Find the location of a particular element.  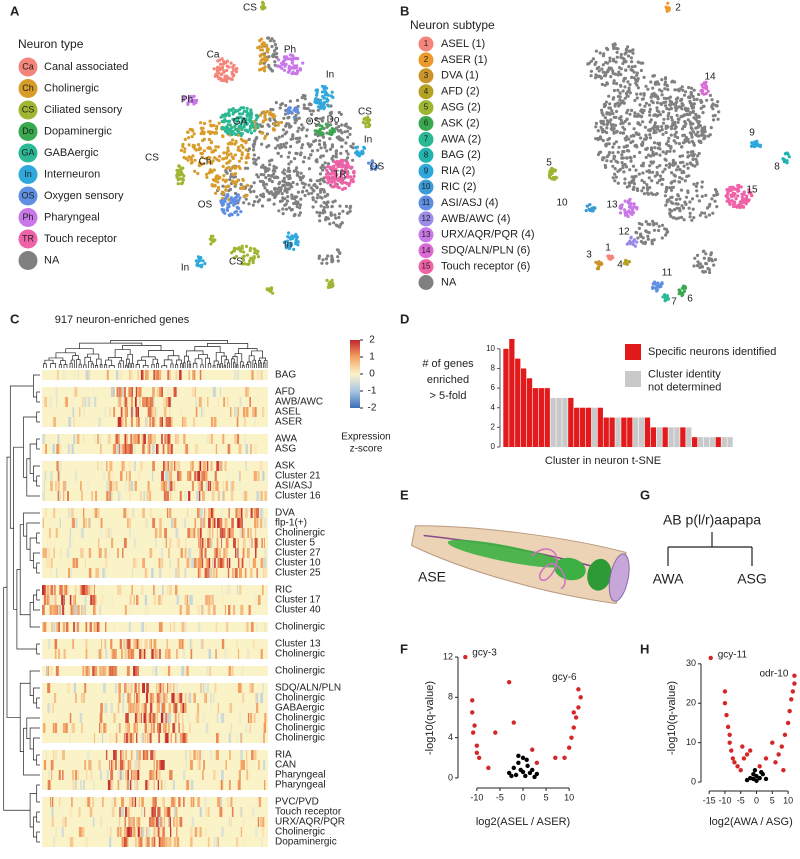

row-label: RIA is located at coordinates (283, 755).